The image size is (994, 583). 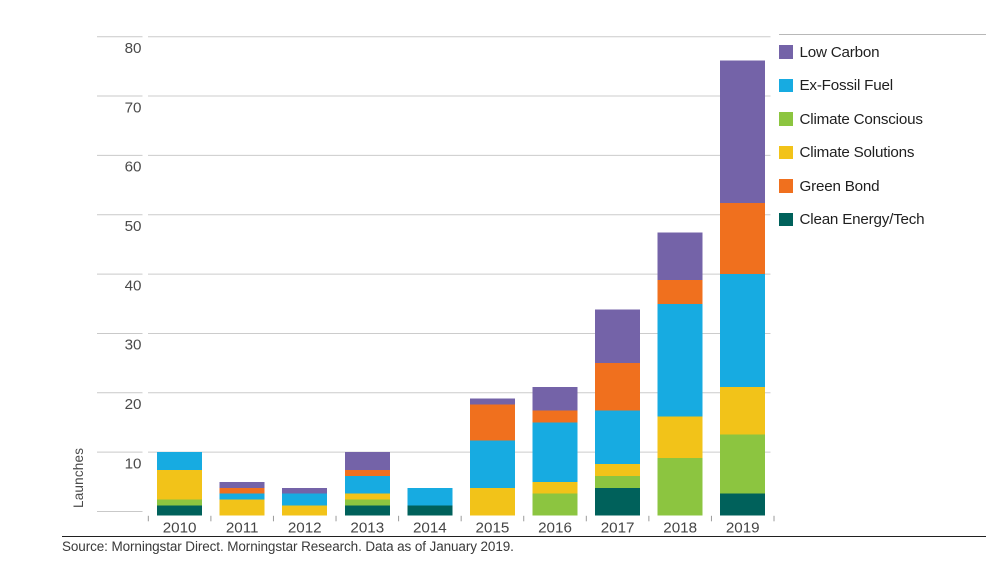 What do you see at coordinates (492, 401) in the screenshot?
I see `bar-segment-2015-low-carbon` at bounding box center [492, 401].